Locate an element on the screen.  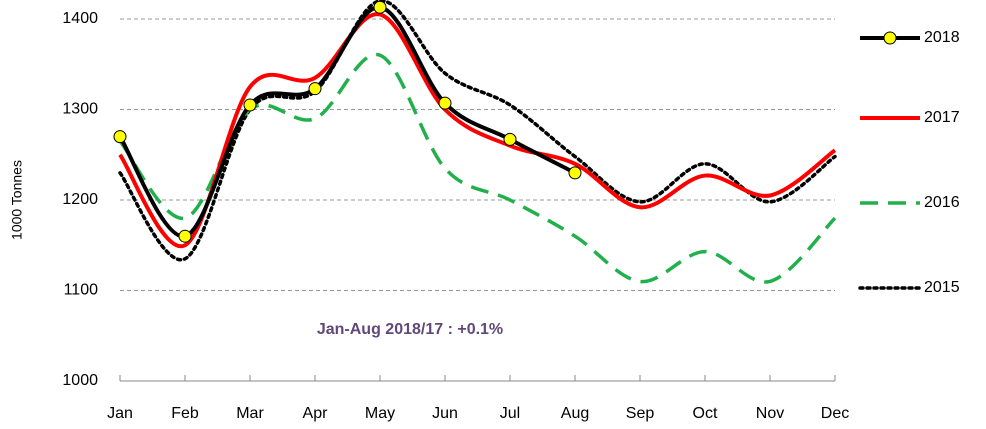
annotation: Jan-Aug 2018/17 : +0.1% is located at coordinates (410, 329).